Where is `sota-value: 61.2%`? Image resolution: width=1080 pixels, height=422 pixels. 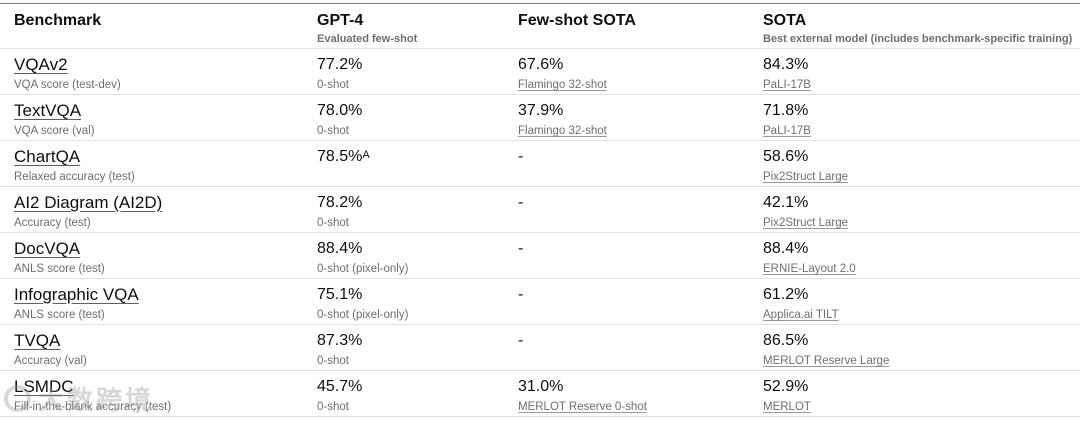 sota-value: 61.2% is located at coordinates (786, 294).